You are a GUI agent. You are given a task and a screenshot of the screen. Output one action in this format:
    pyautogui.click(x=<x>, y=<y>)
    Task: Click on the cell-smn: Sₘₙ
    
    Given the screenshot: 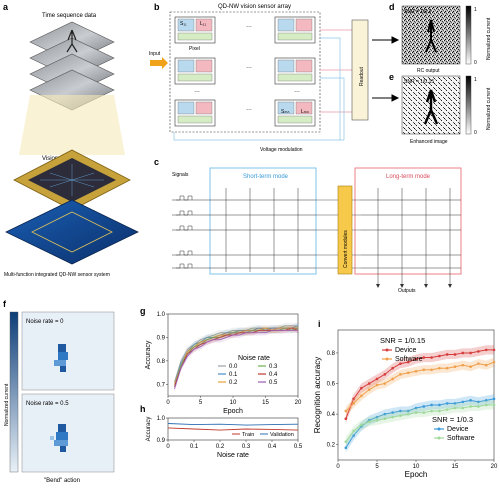 What is the action you would take?
    pyautogui.click(x=285, y=112)
    